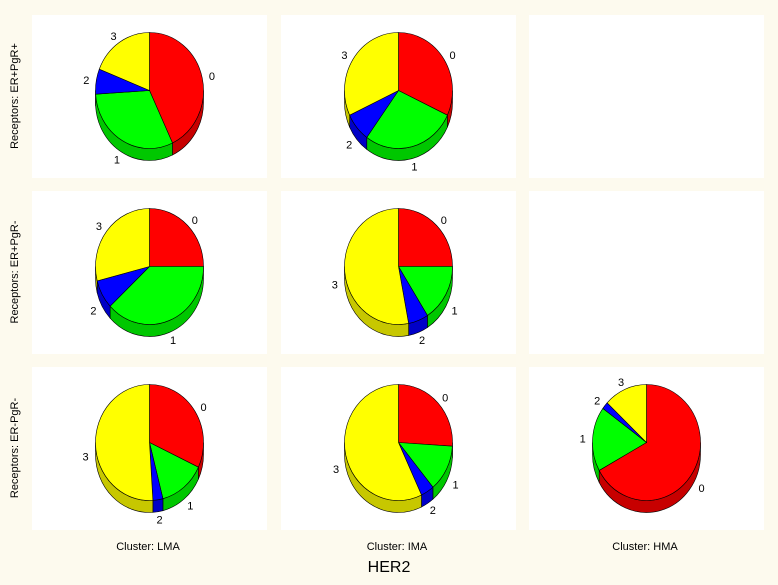  What do you see at coordinates (444, 221) in the screenshot?
I see `panel-r1-c1-label-0: 0` at bounding box center [444, 221].